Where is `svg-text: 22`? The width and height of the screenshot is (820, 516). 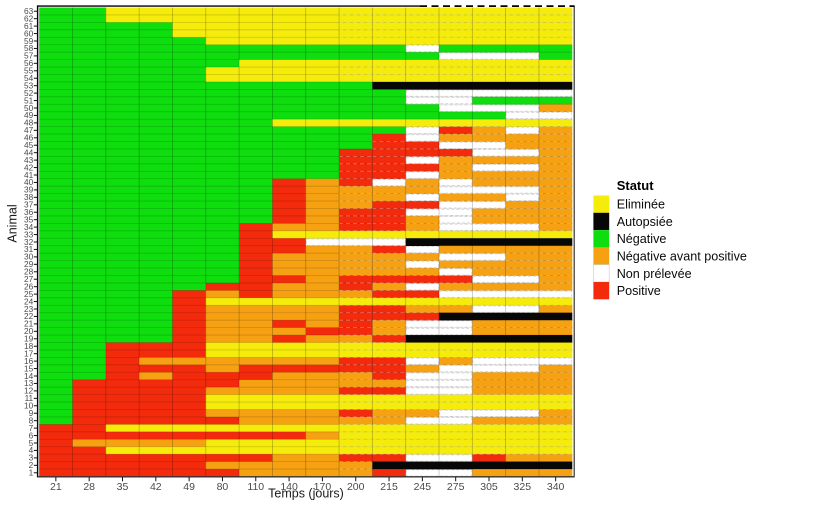
svg-text: 22 is located at coordinates (29, 316).